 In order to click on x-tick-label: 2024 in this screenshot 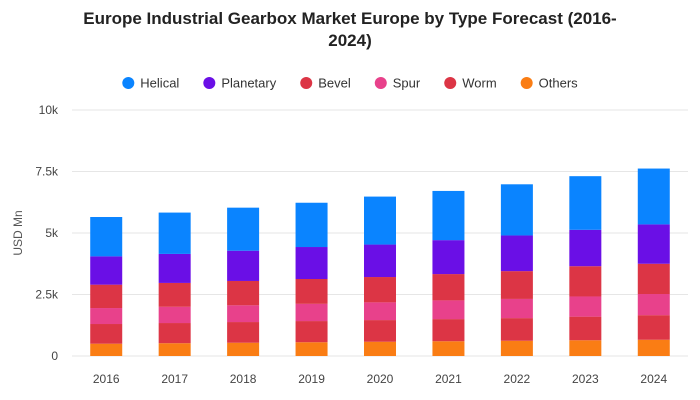, I will do `click(653, 379)`.